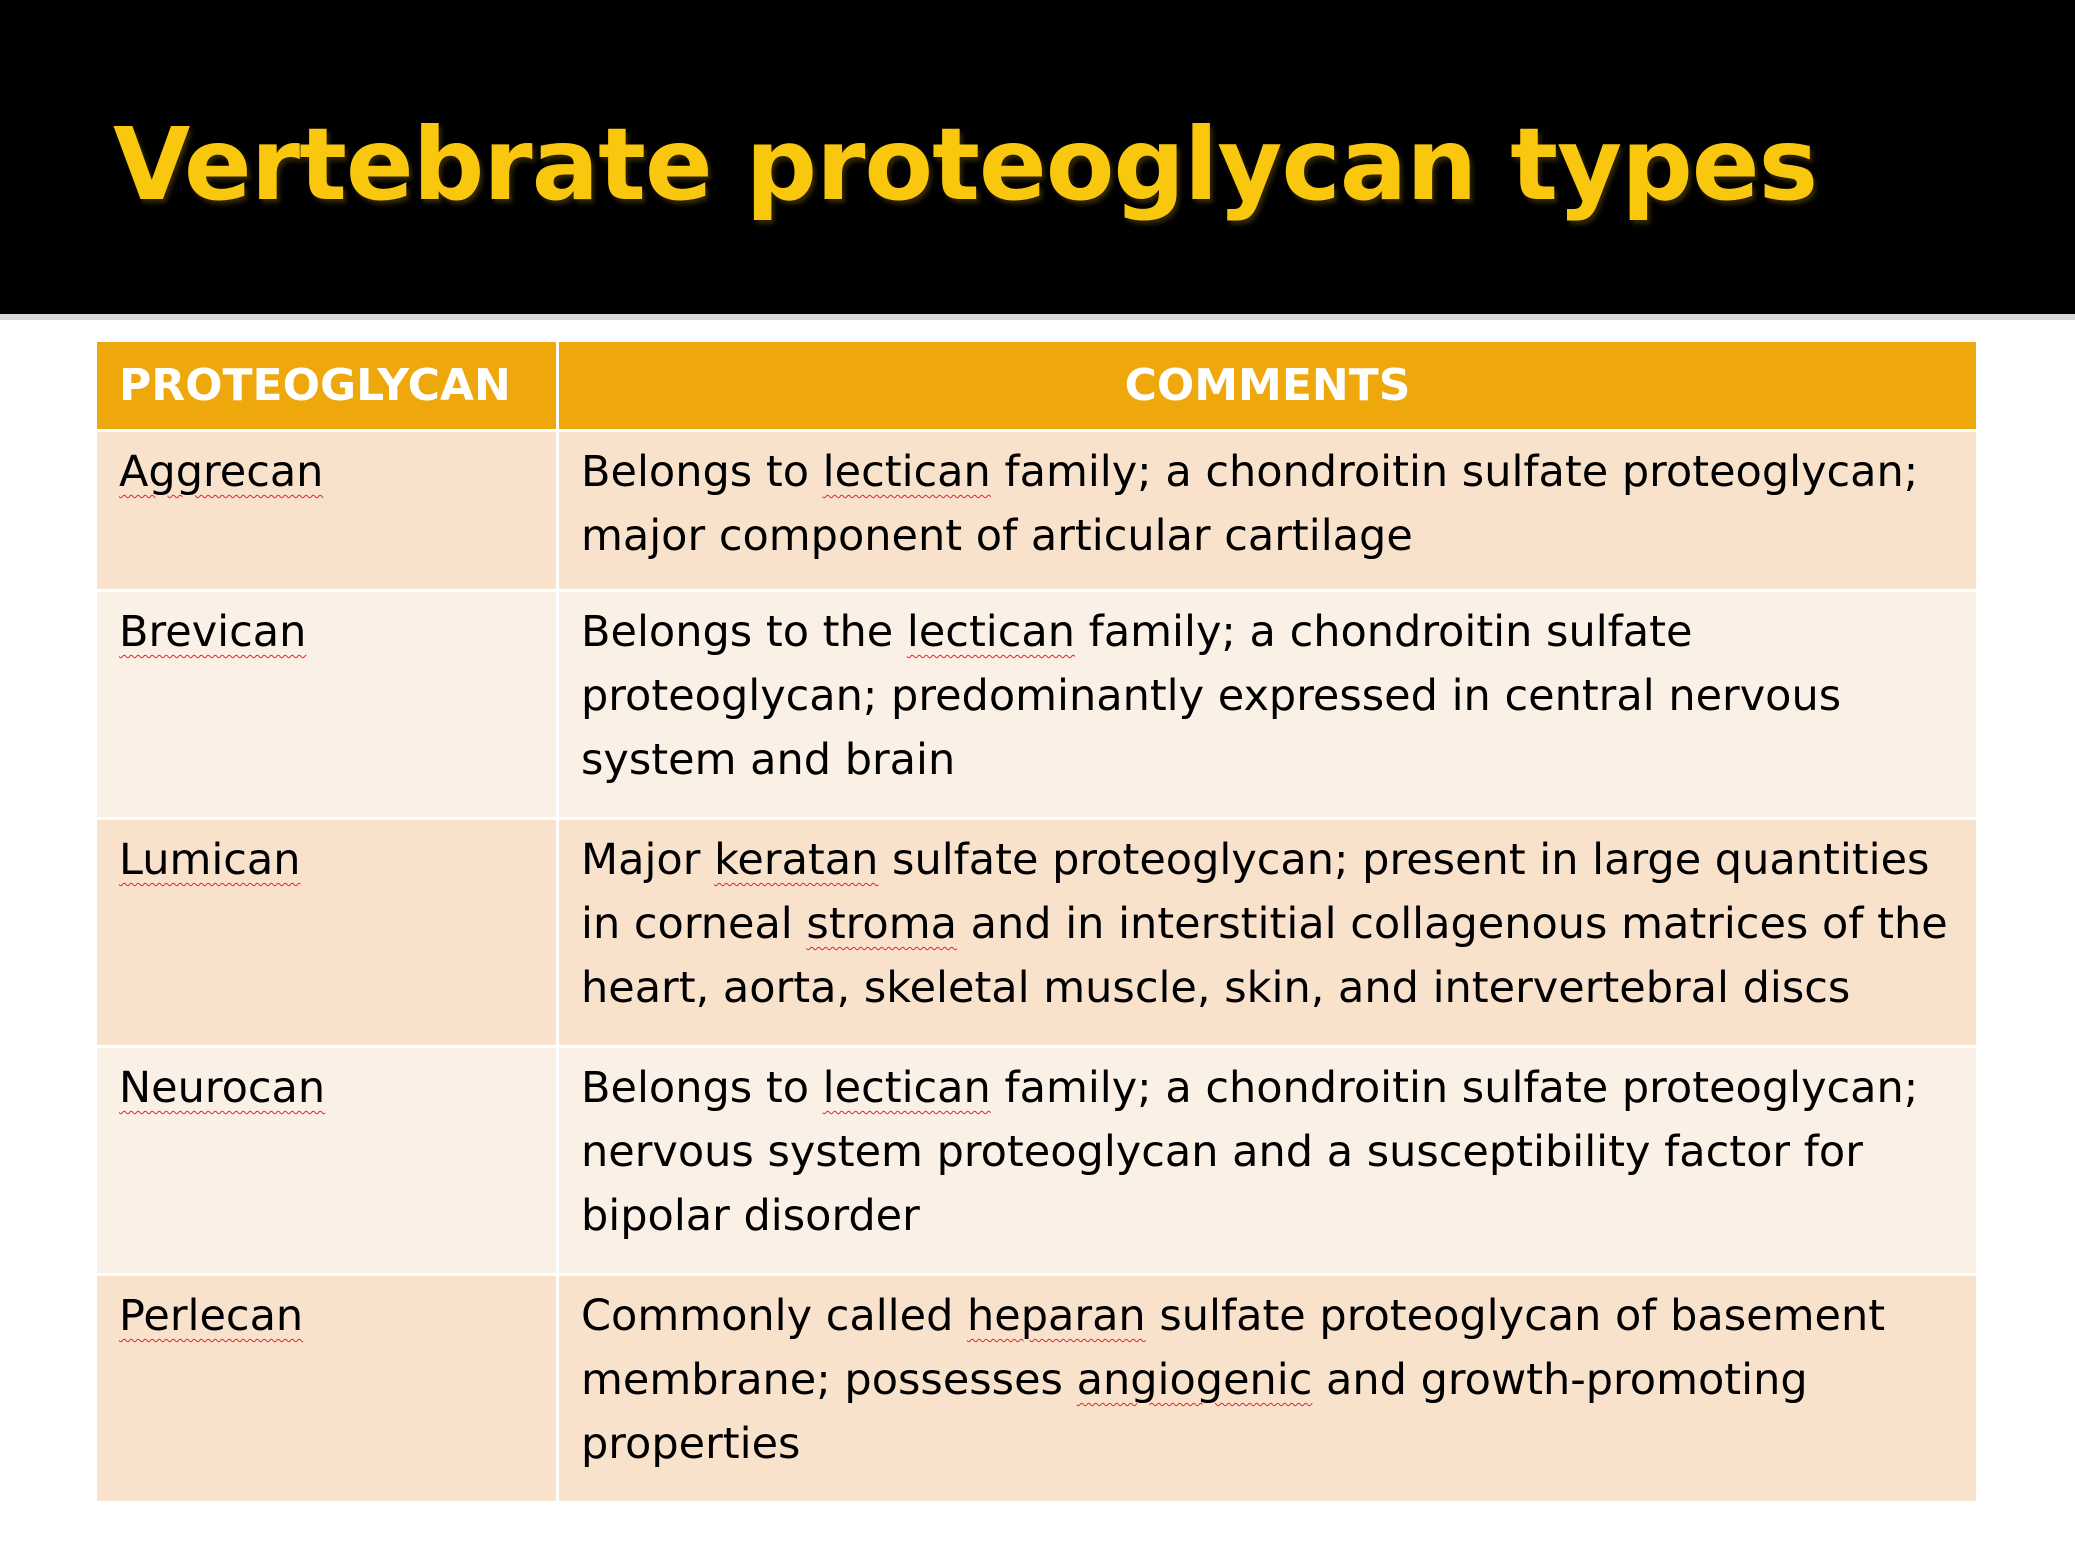 The height and width of the screenshot is (1549, 2075). Describe the element at coordinates (965, 164) in the screenshot. I see `slide-title: Vertebrate proteoglycan types` at that location.